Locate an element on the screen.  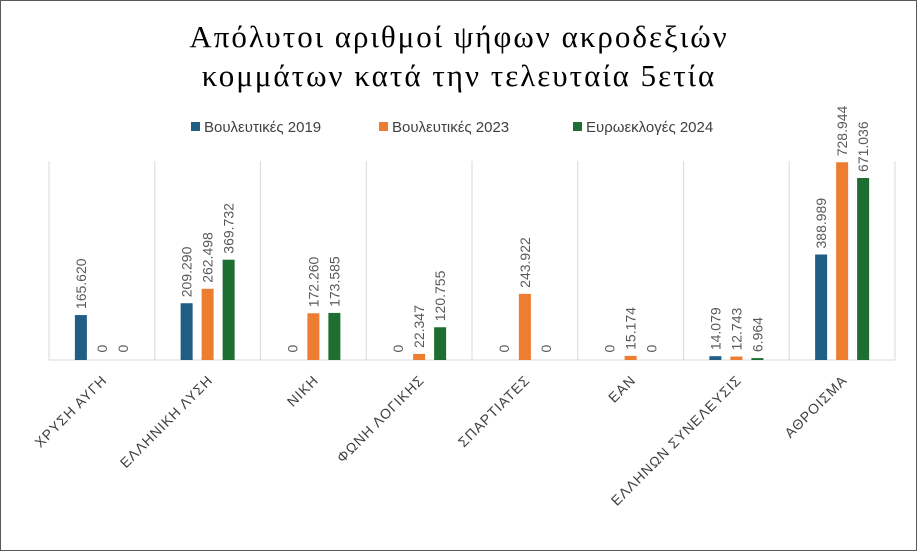
chart-title-line-2: κομμάτων κατά την τελευταία 5ετία is located at coordinates (459, 75).